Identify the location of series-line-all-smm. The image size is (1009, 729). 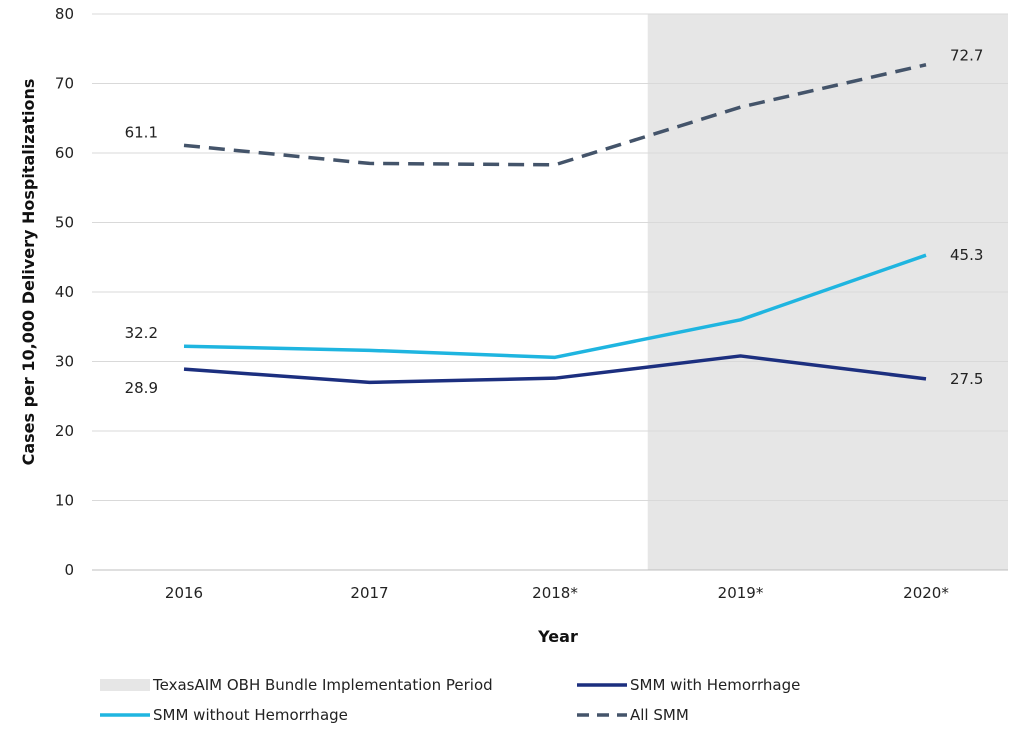
(555, 115).